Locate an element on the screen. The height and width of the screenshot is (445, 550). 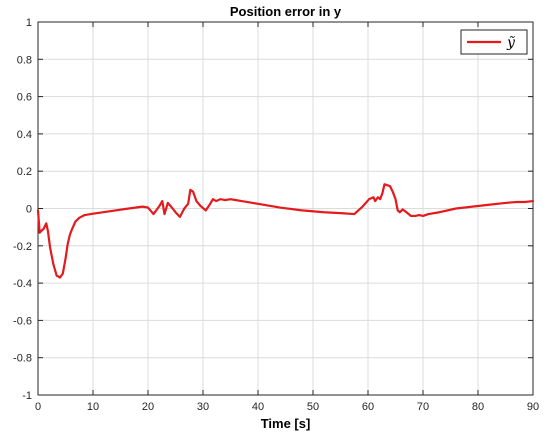
x-axis-label: Time [s] is located at coordinates (286, 423).